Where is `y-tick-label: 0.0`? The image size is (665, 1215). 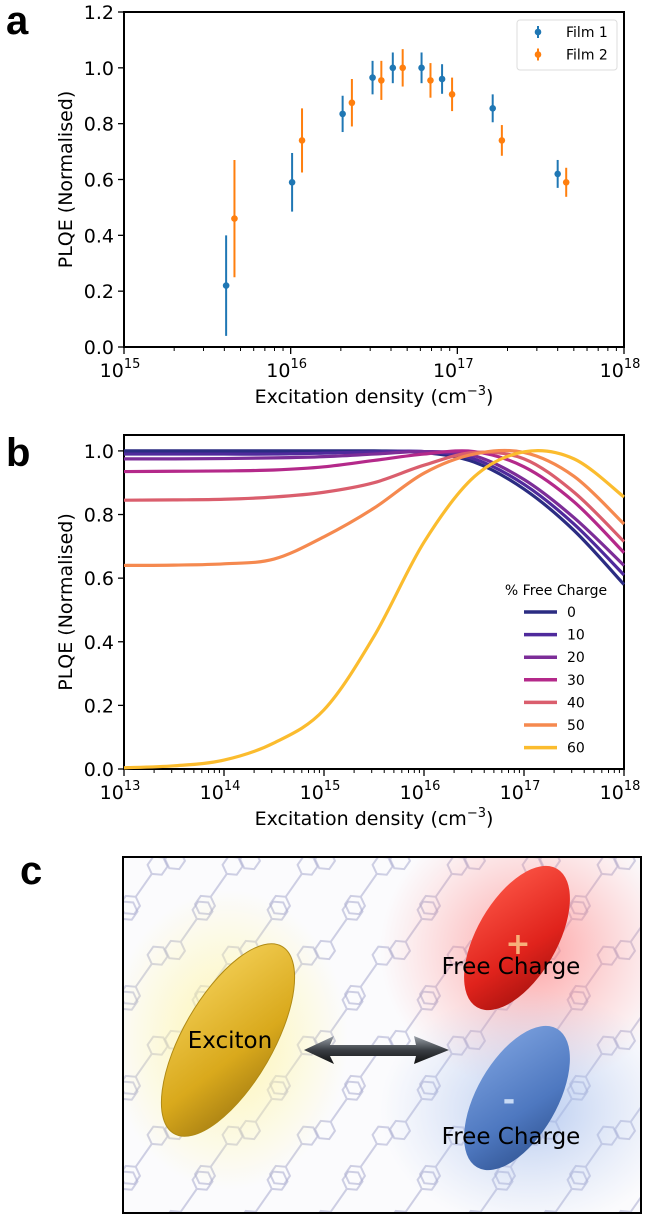 y-tick-label: 0.0 is located at coordinates (99, 770).